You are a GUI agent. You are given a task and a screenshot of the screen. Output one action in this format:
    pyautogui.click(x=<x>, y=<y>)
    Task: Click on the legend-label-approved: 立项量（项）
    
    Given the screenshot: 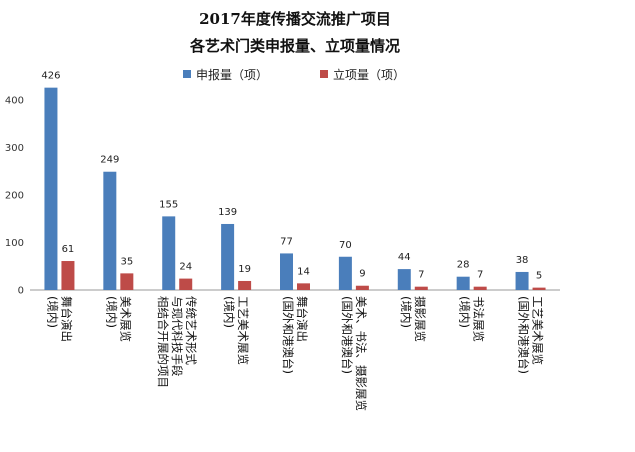 What is the action you would take?
    pyautogui.click(x=369, y=74)
    